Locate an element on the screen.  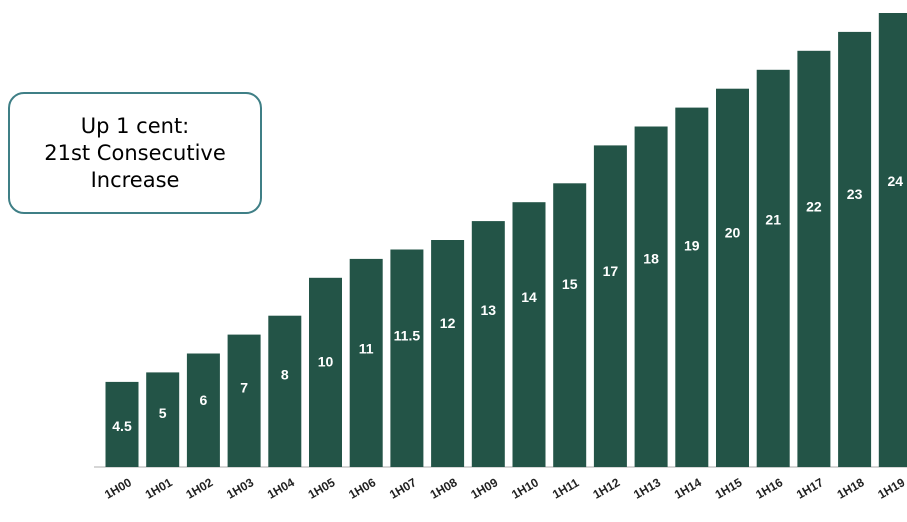
tick-label-1H02: 1H02 is located at coordinates (199, 488).